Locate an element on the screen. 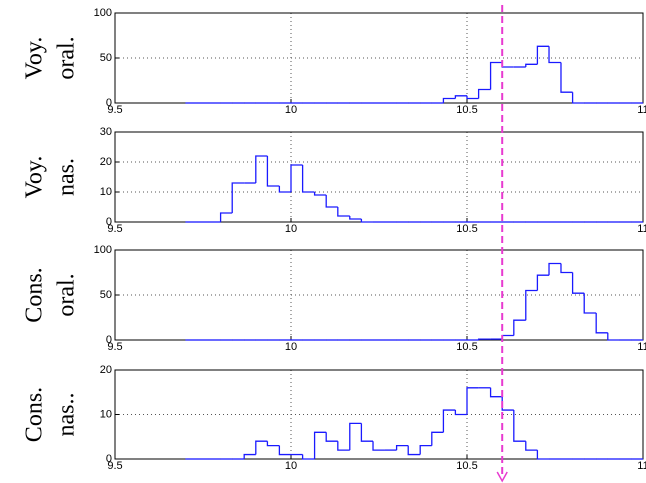  y-axis-label: nas. is located at coordinates (67, 177).